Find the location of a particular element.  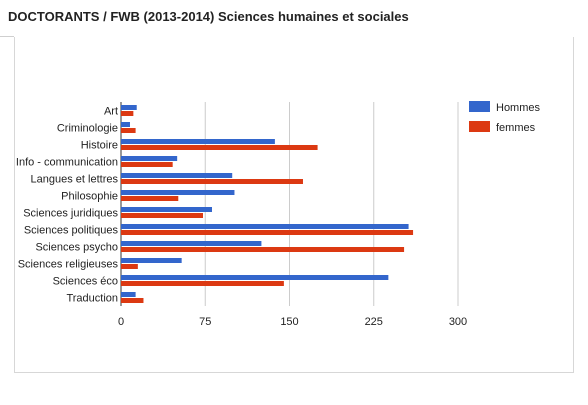

category-label: Sciences politiques is located at coordinates (71, 231).